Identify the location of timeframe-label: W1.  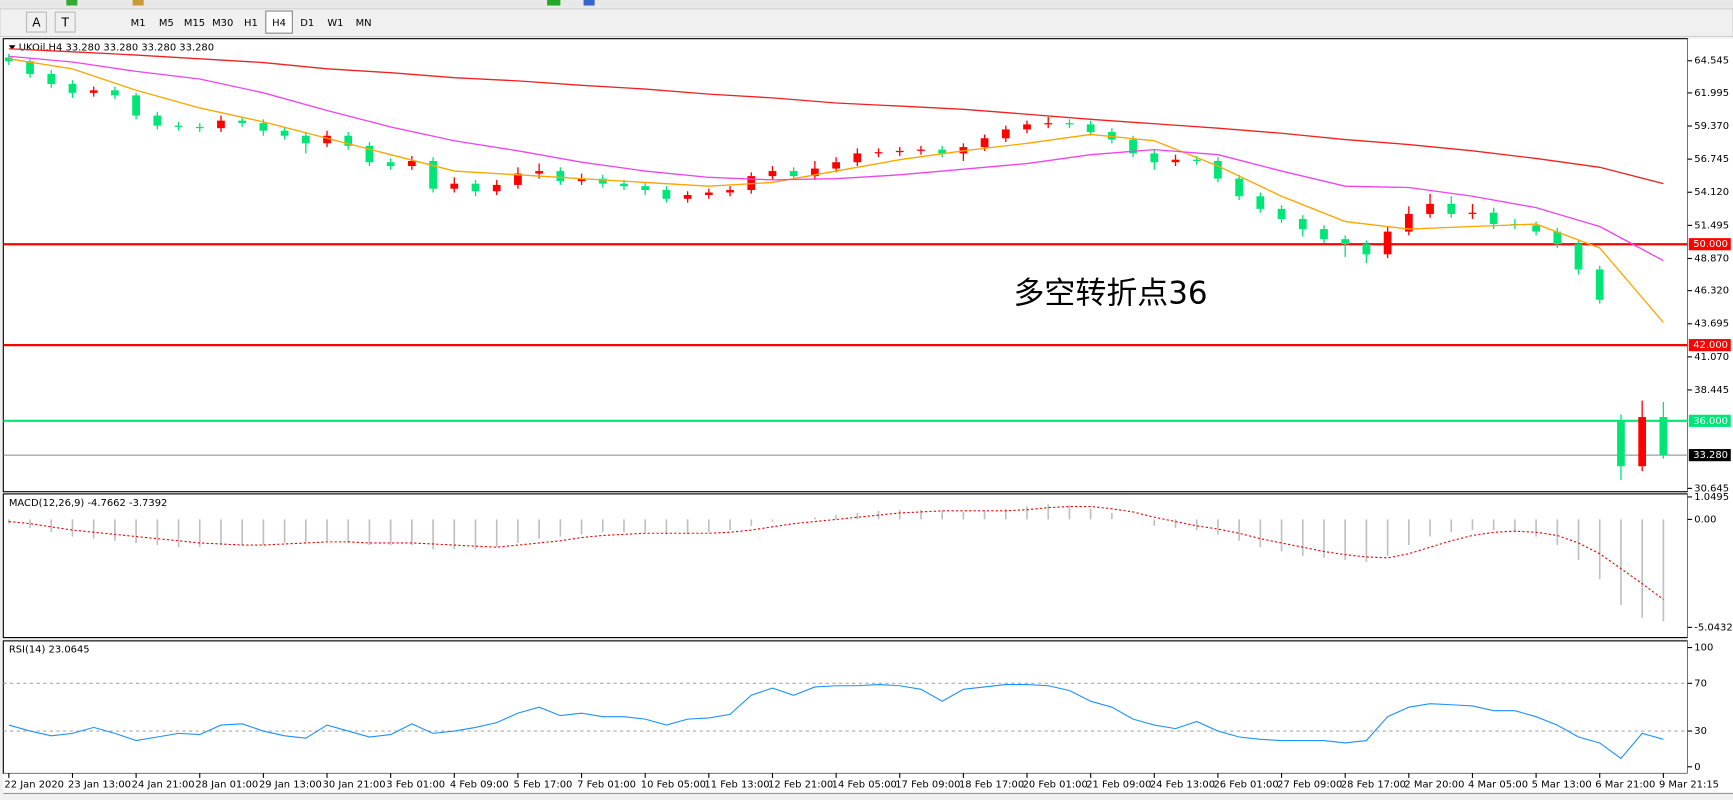
(335, 23).